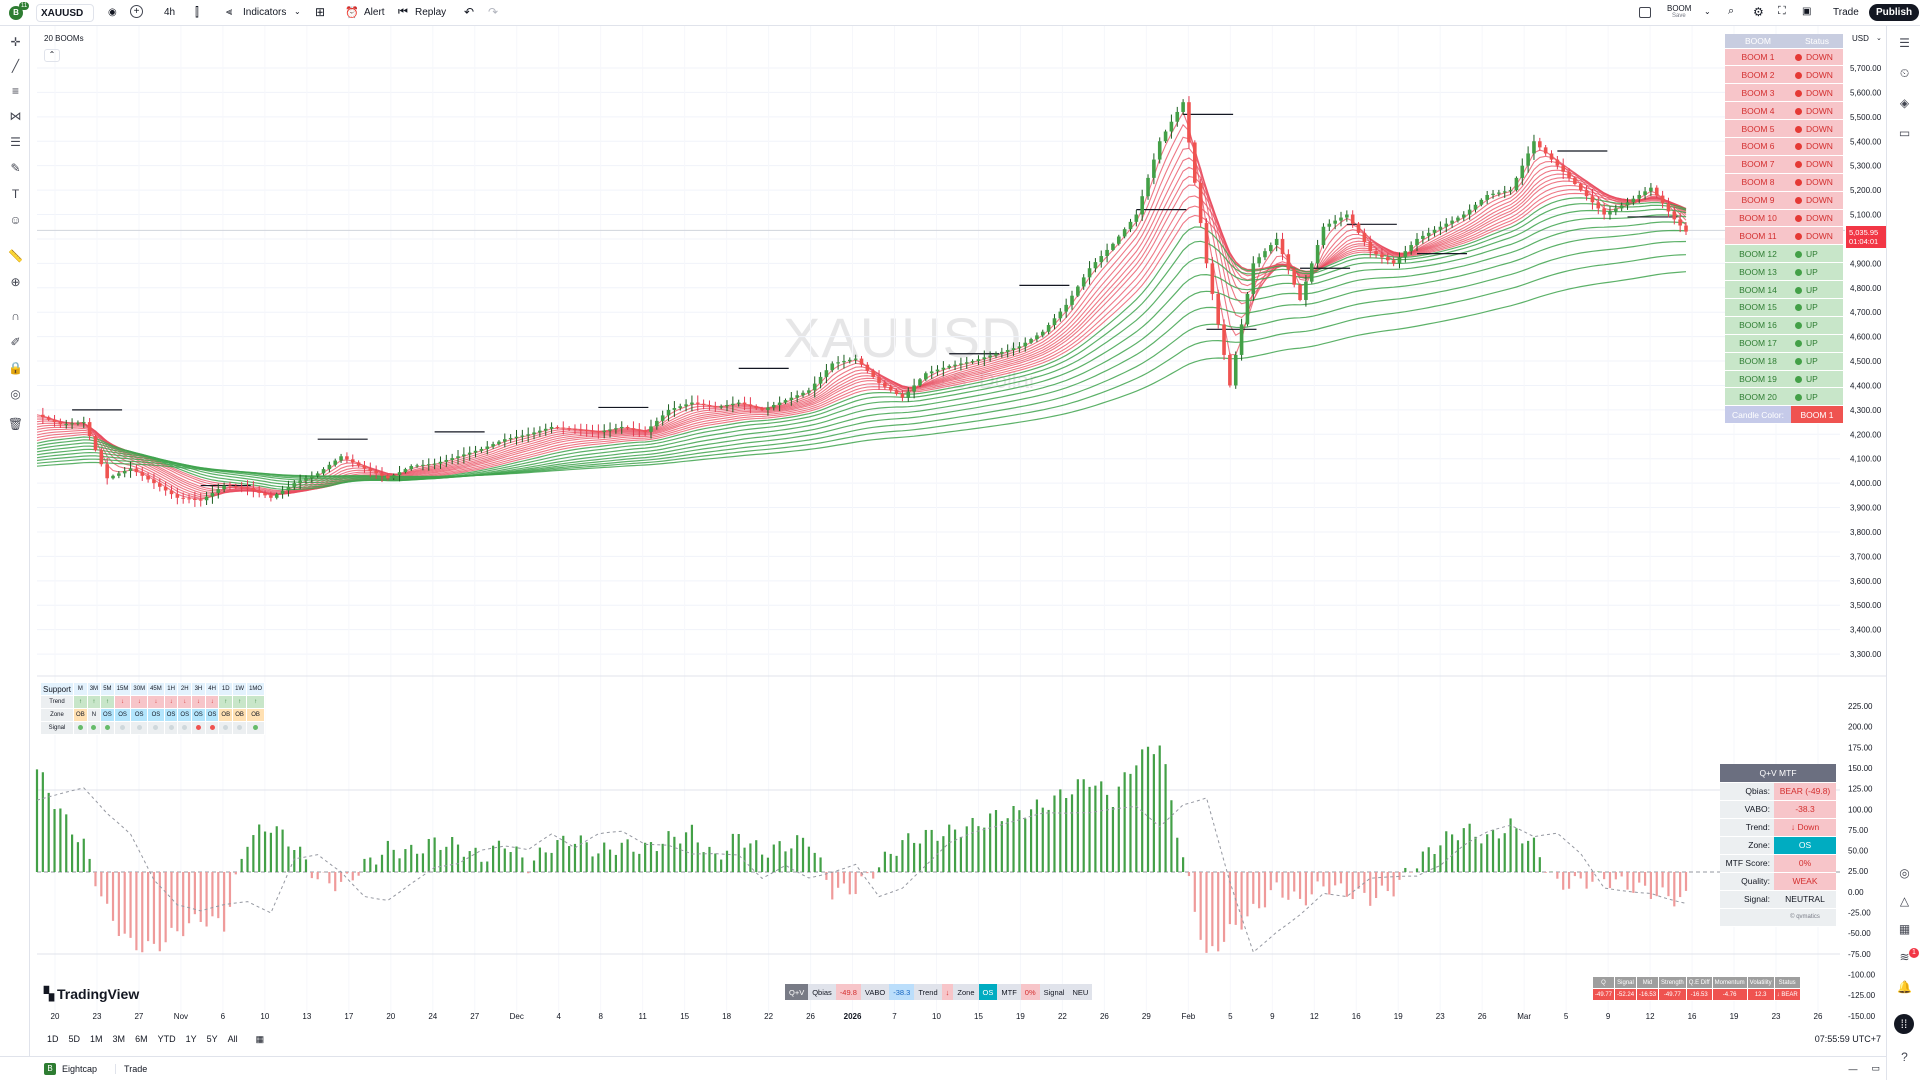 This screenshot has width=1920, height=1080. Describe the element at coordinates (141, 1039) in the screenshot. I see `range-6m: 6M` at that location.